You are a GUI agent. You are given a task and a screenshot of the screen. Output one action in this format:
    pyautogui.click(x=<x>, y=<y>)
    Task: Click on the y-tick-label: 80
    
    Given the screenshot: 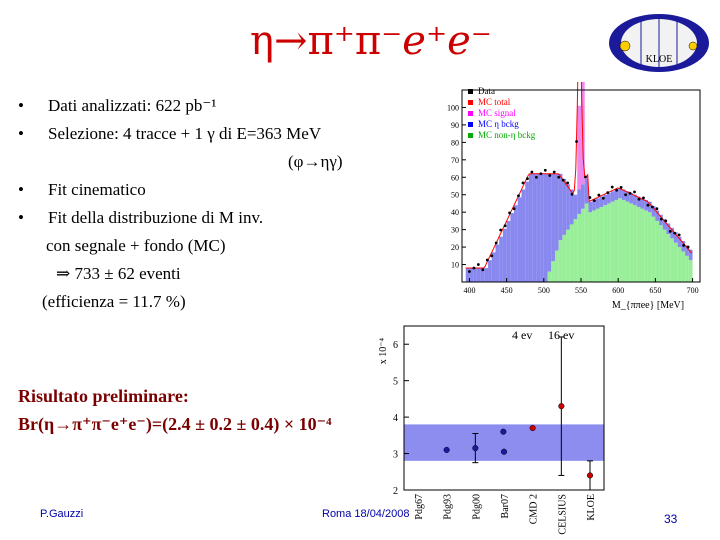 What is the action you would take?
    pyautogui.click(x=455, y=142)
    